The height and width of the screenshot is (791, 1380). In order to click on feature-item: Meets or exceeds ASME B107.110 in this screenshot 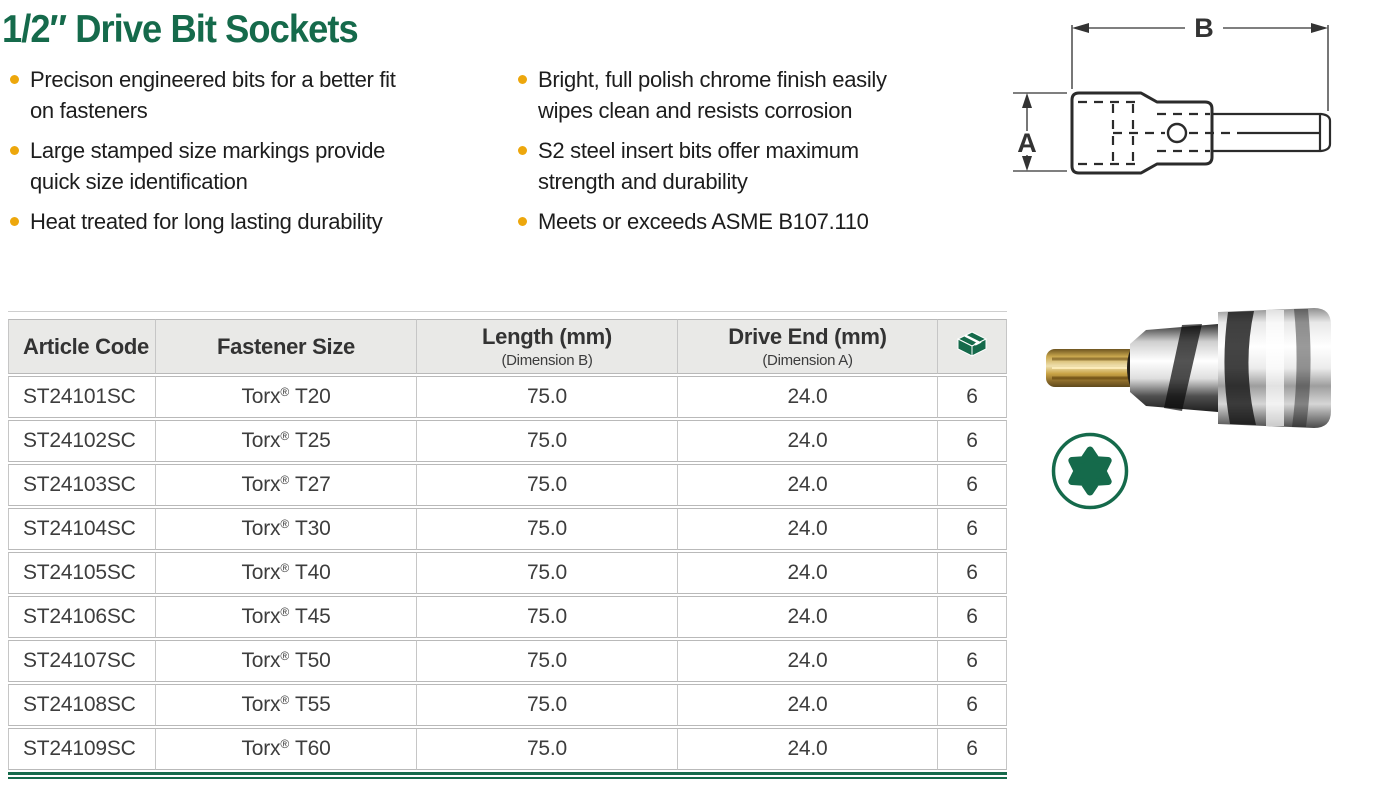, I will do `click(748, 221)`.